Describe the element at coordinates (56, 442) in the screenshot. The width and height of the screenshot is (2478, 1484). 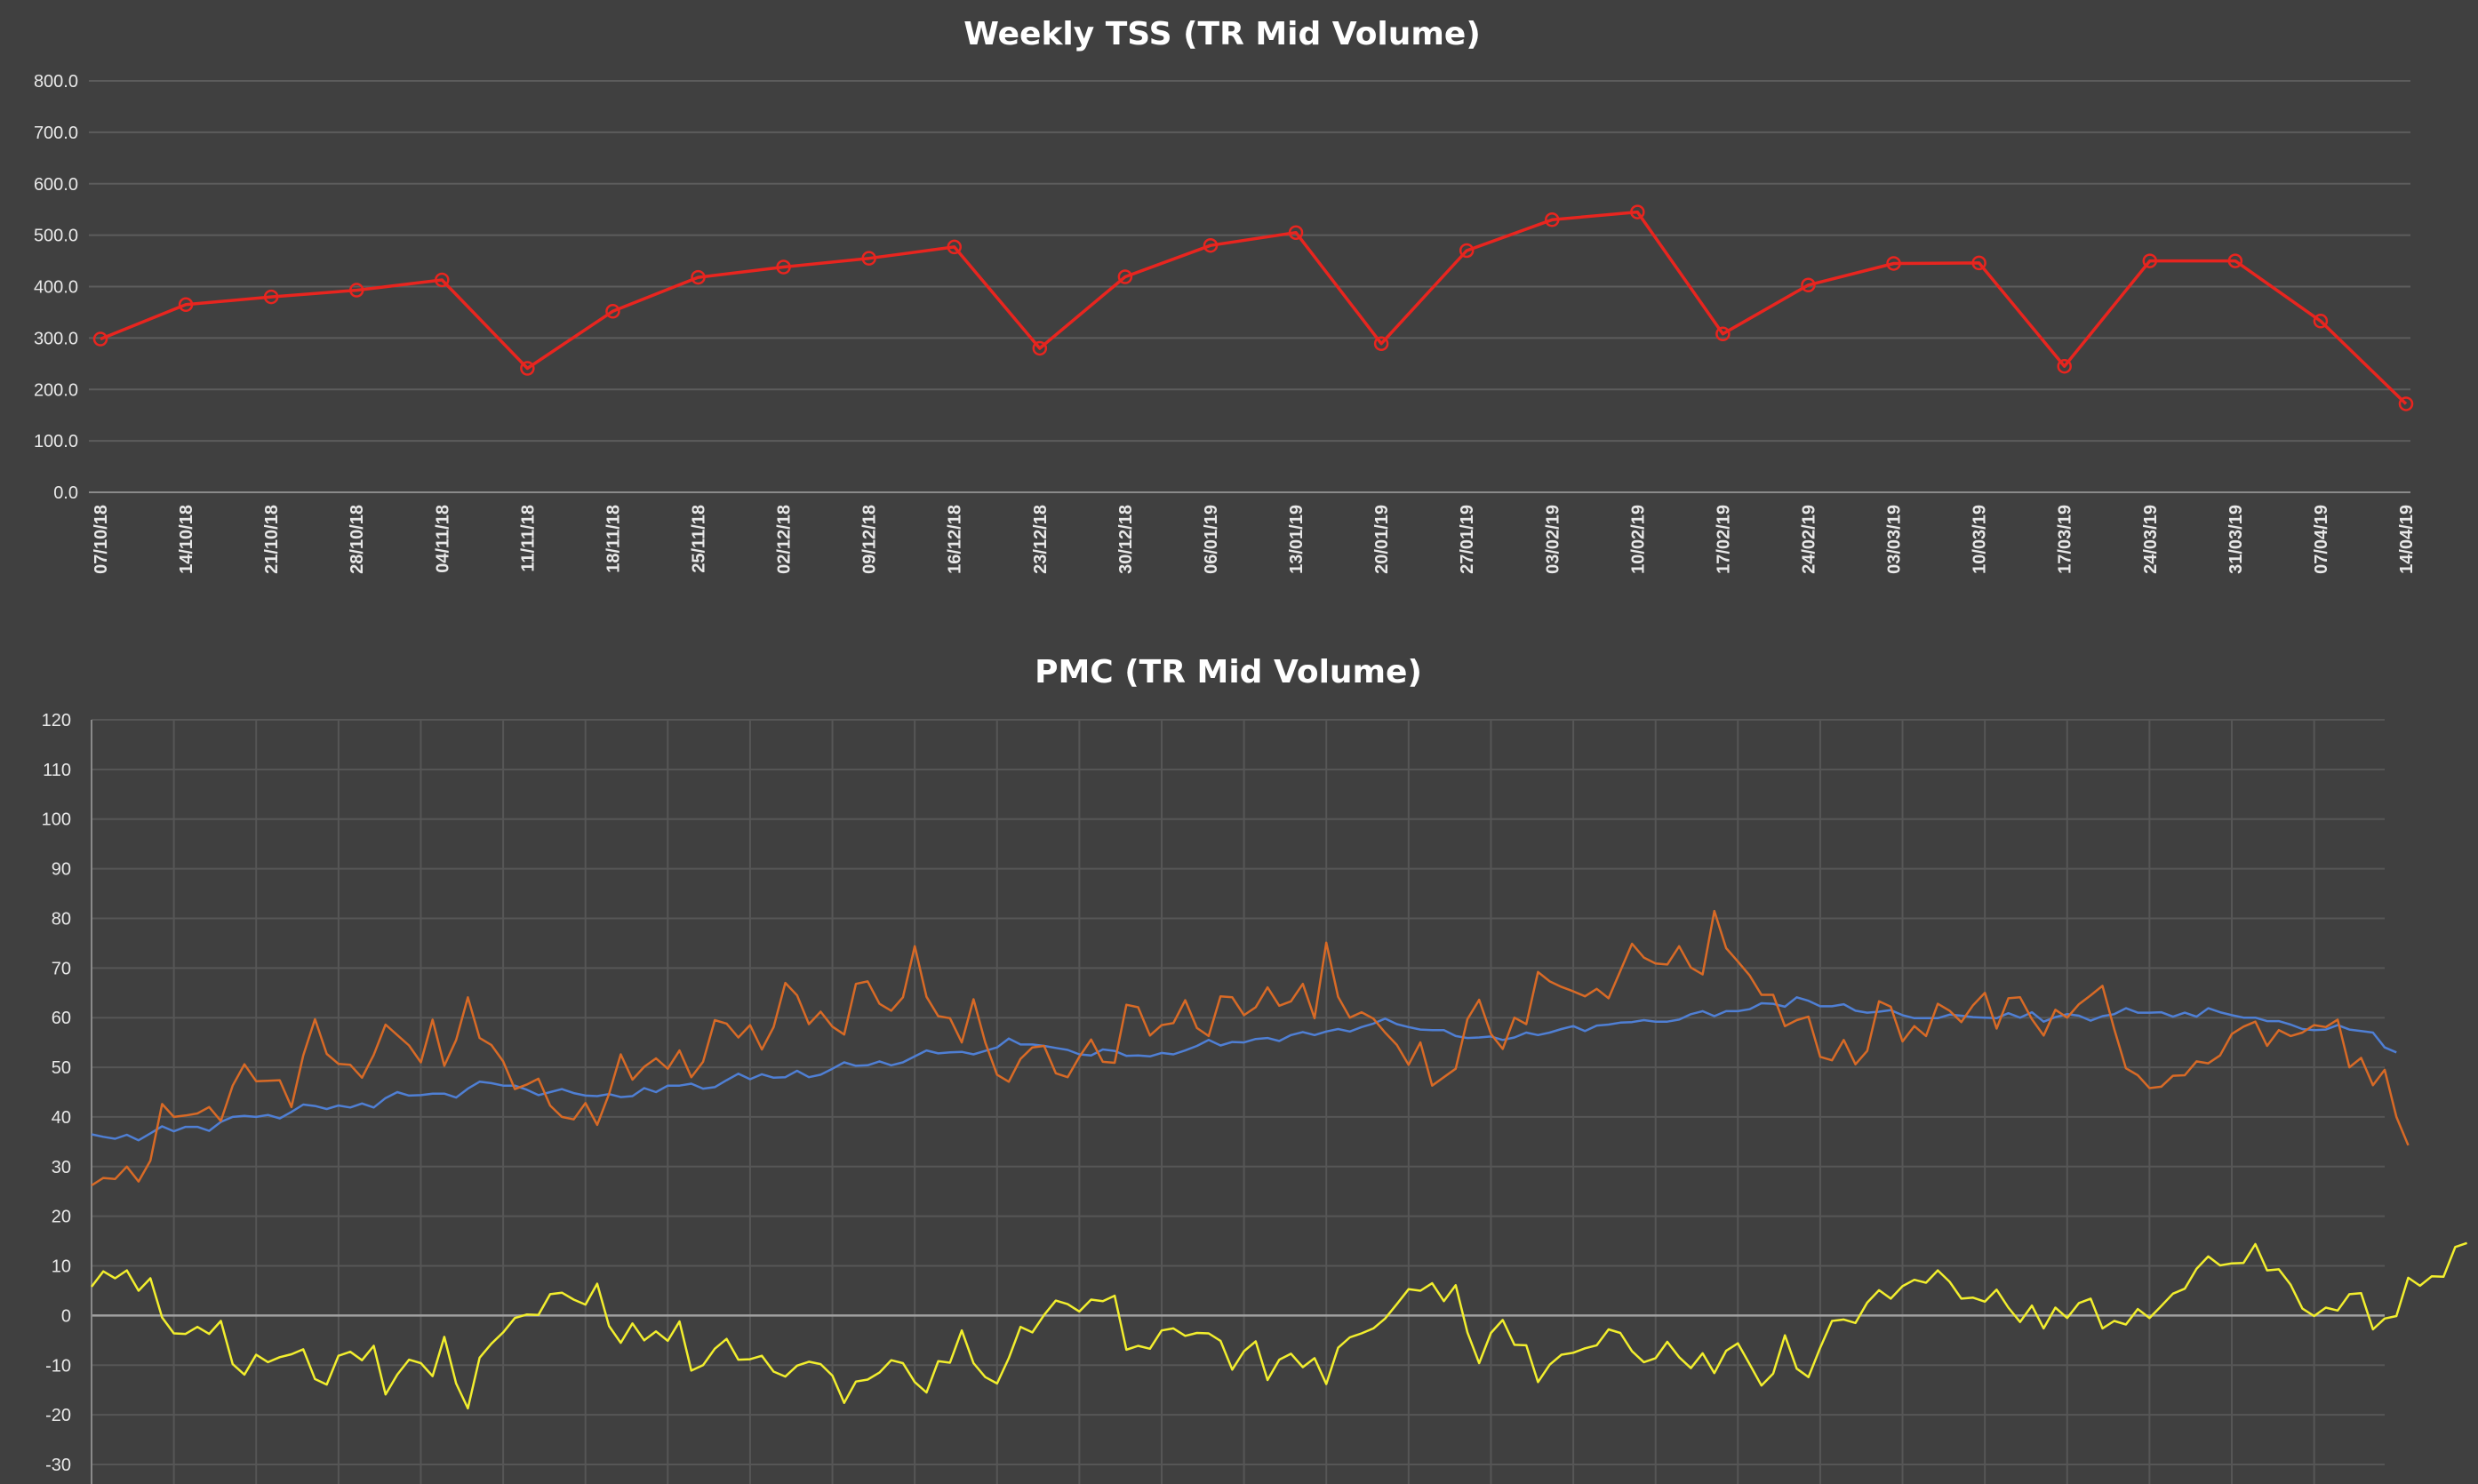
I see `tss-y-tick-label: 100.0` at that location.